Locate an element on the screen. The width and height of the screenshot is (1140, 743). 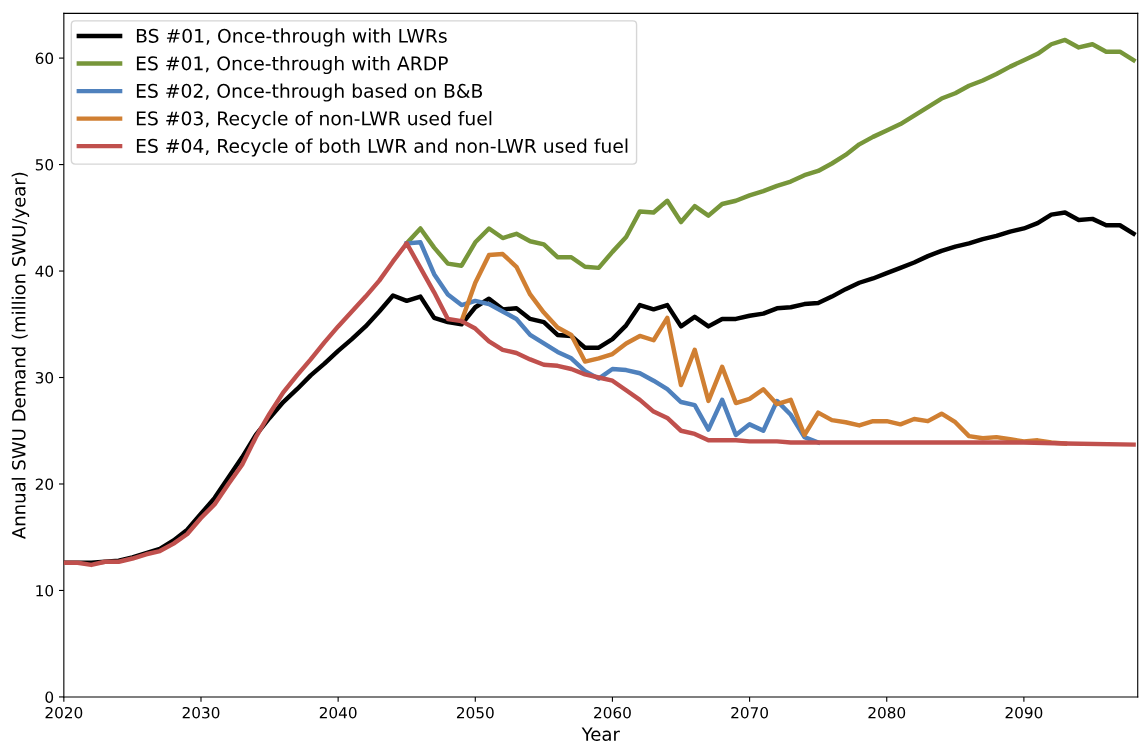
legend-label: ES #01, Once-through with ARDP is located at coordinates (292, 65).